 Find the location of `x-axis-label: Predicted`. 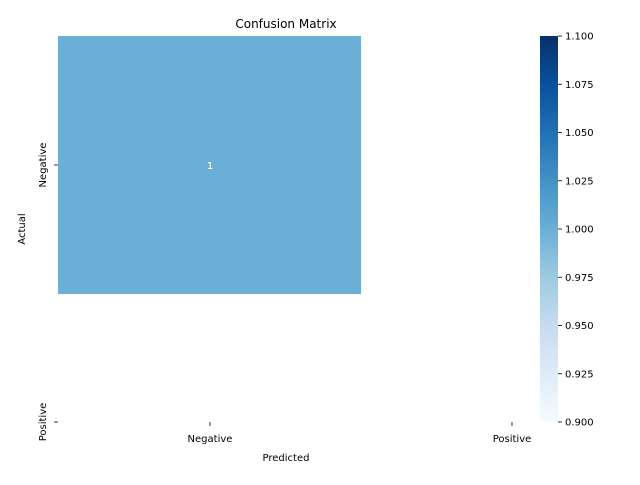

x-axis-label: Predicted is located at coordinates (286, 458).